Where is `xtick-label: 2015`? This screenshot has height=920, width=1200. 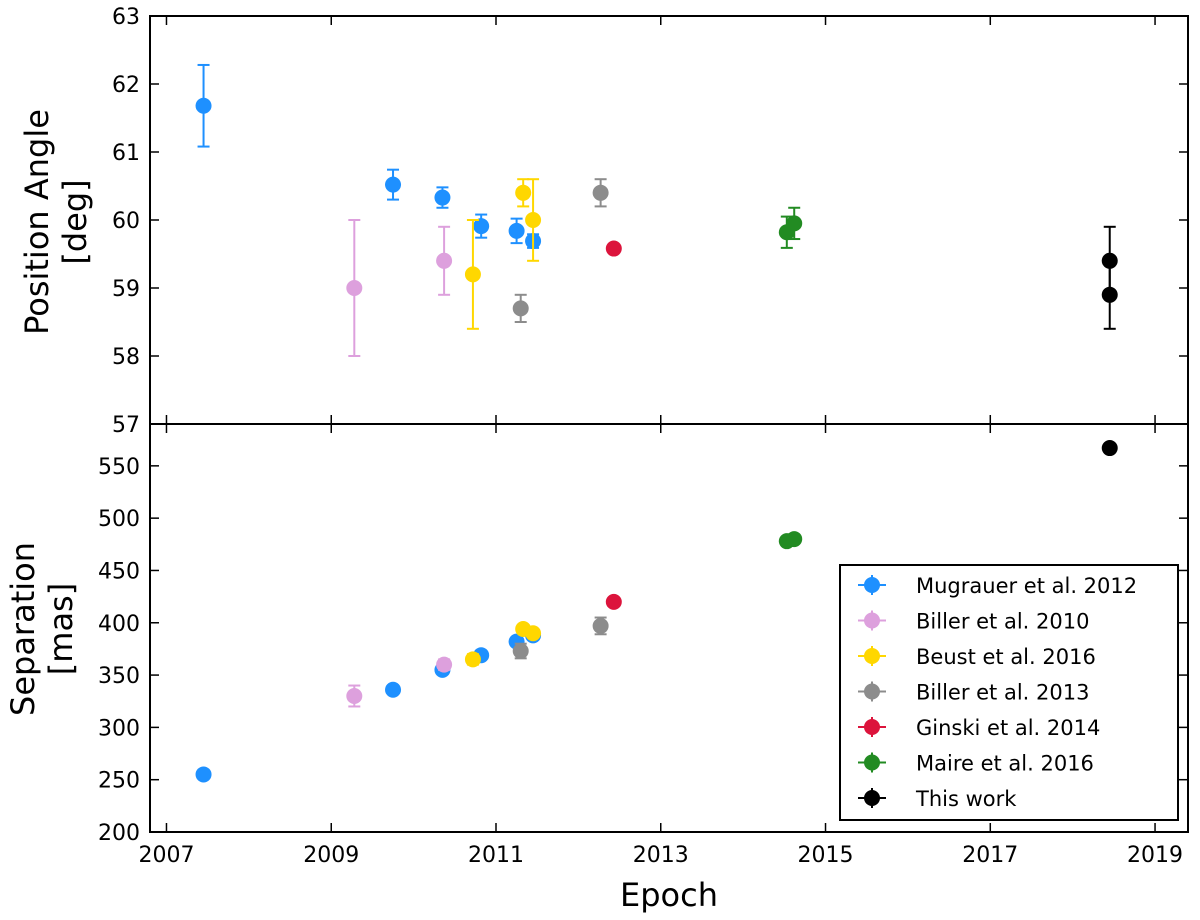
xtick-label: 2015 is located at coordinates (826, 855).